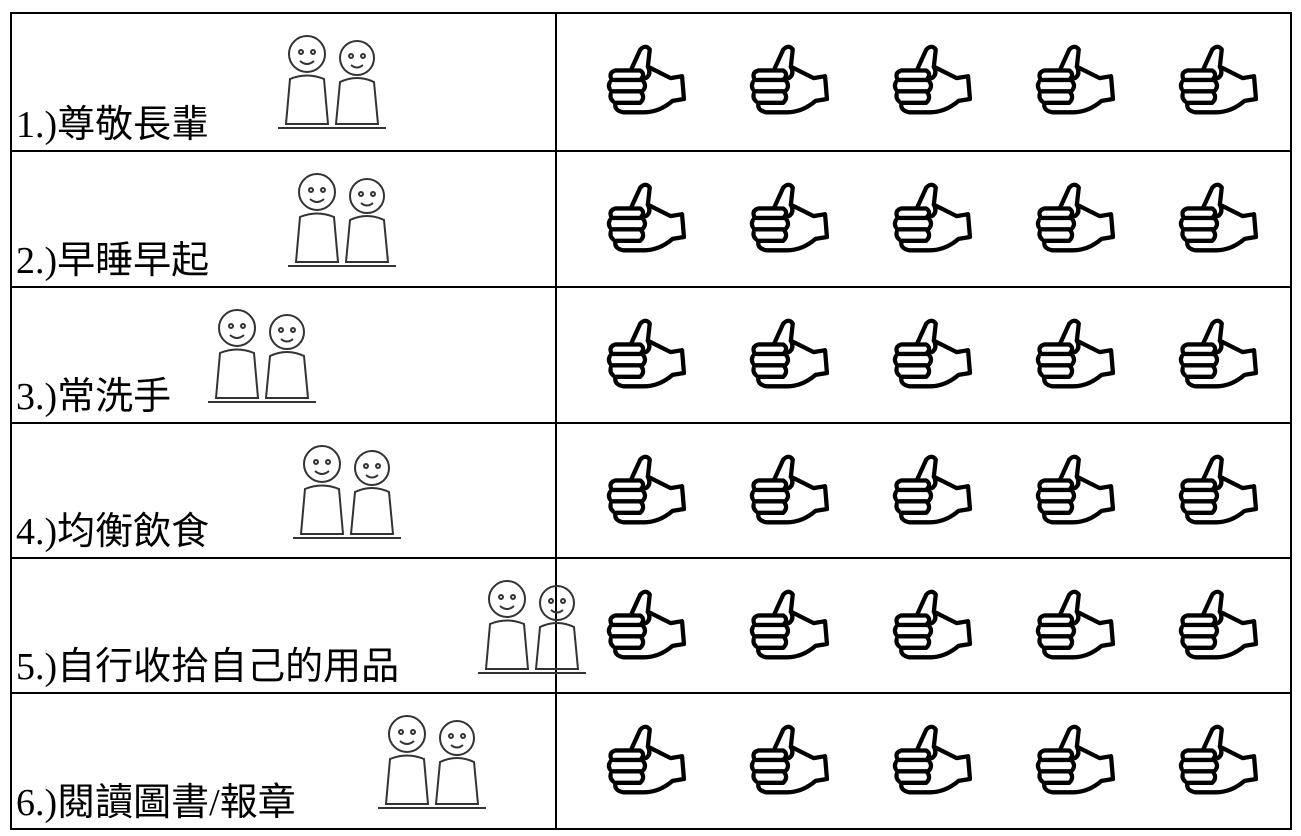 Image resolution: width=1301 pixels, height=836 pixels. What do you see at coordinates (283, 490) in the screenshot?
I see `label-cell: 4.)均衡飲食` at bounding box center [283, 490].